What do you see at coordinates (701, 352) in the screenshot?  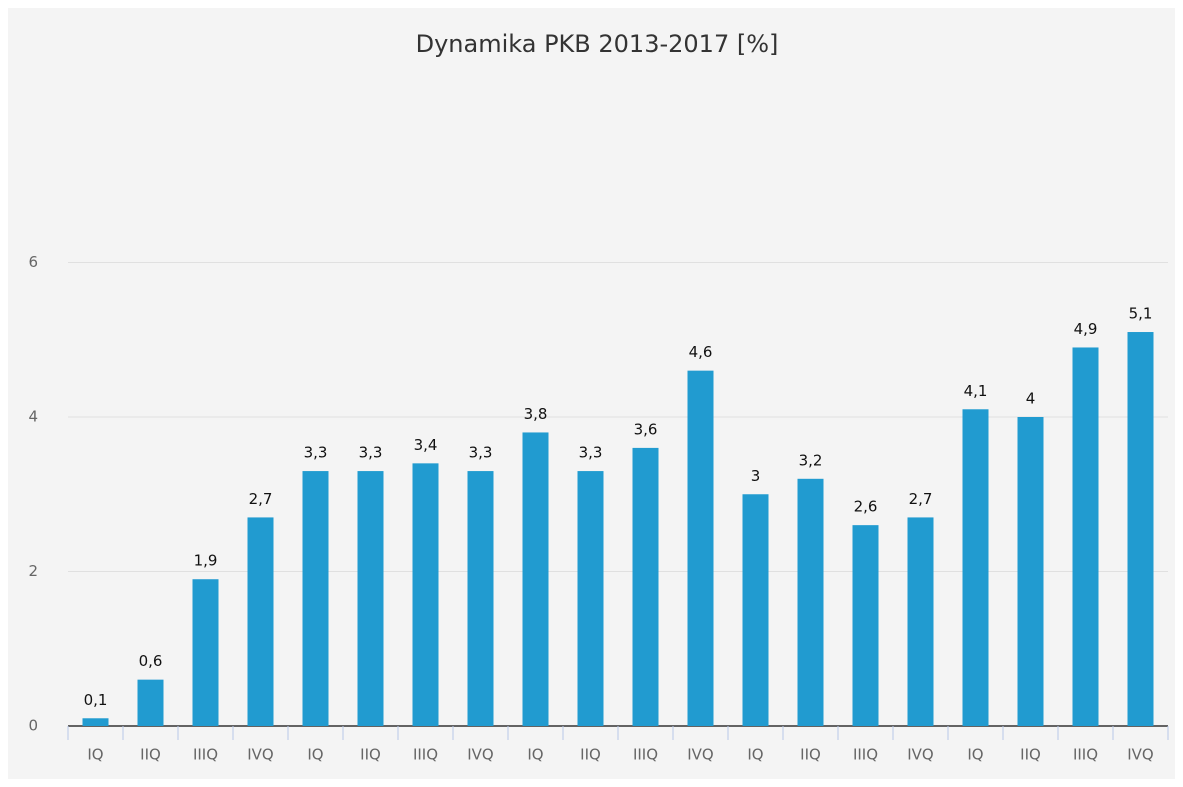 I see `value-label: 4,6` at bounding box center [701, 352].